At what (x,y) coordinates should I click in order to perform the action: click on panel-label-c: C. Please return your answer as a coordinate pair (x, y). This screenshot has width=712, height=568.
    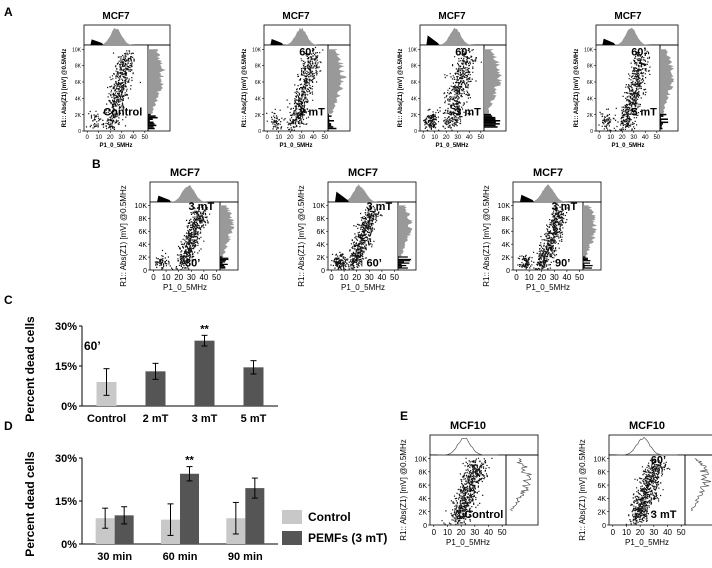
    Looking at the image, I should click on (8, 300).